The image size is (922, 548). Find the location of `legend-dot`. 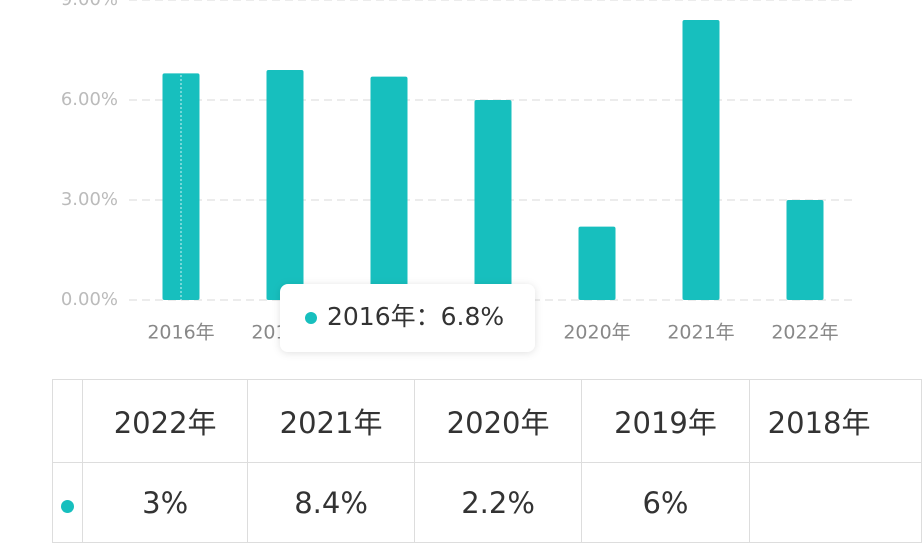

legend-dot is located at coordinates (68, 506).